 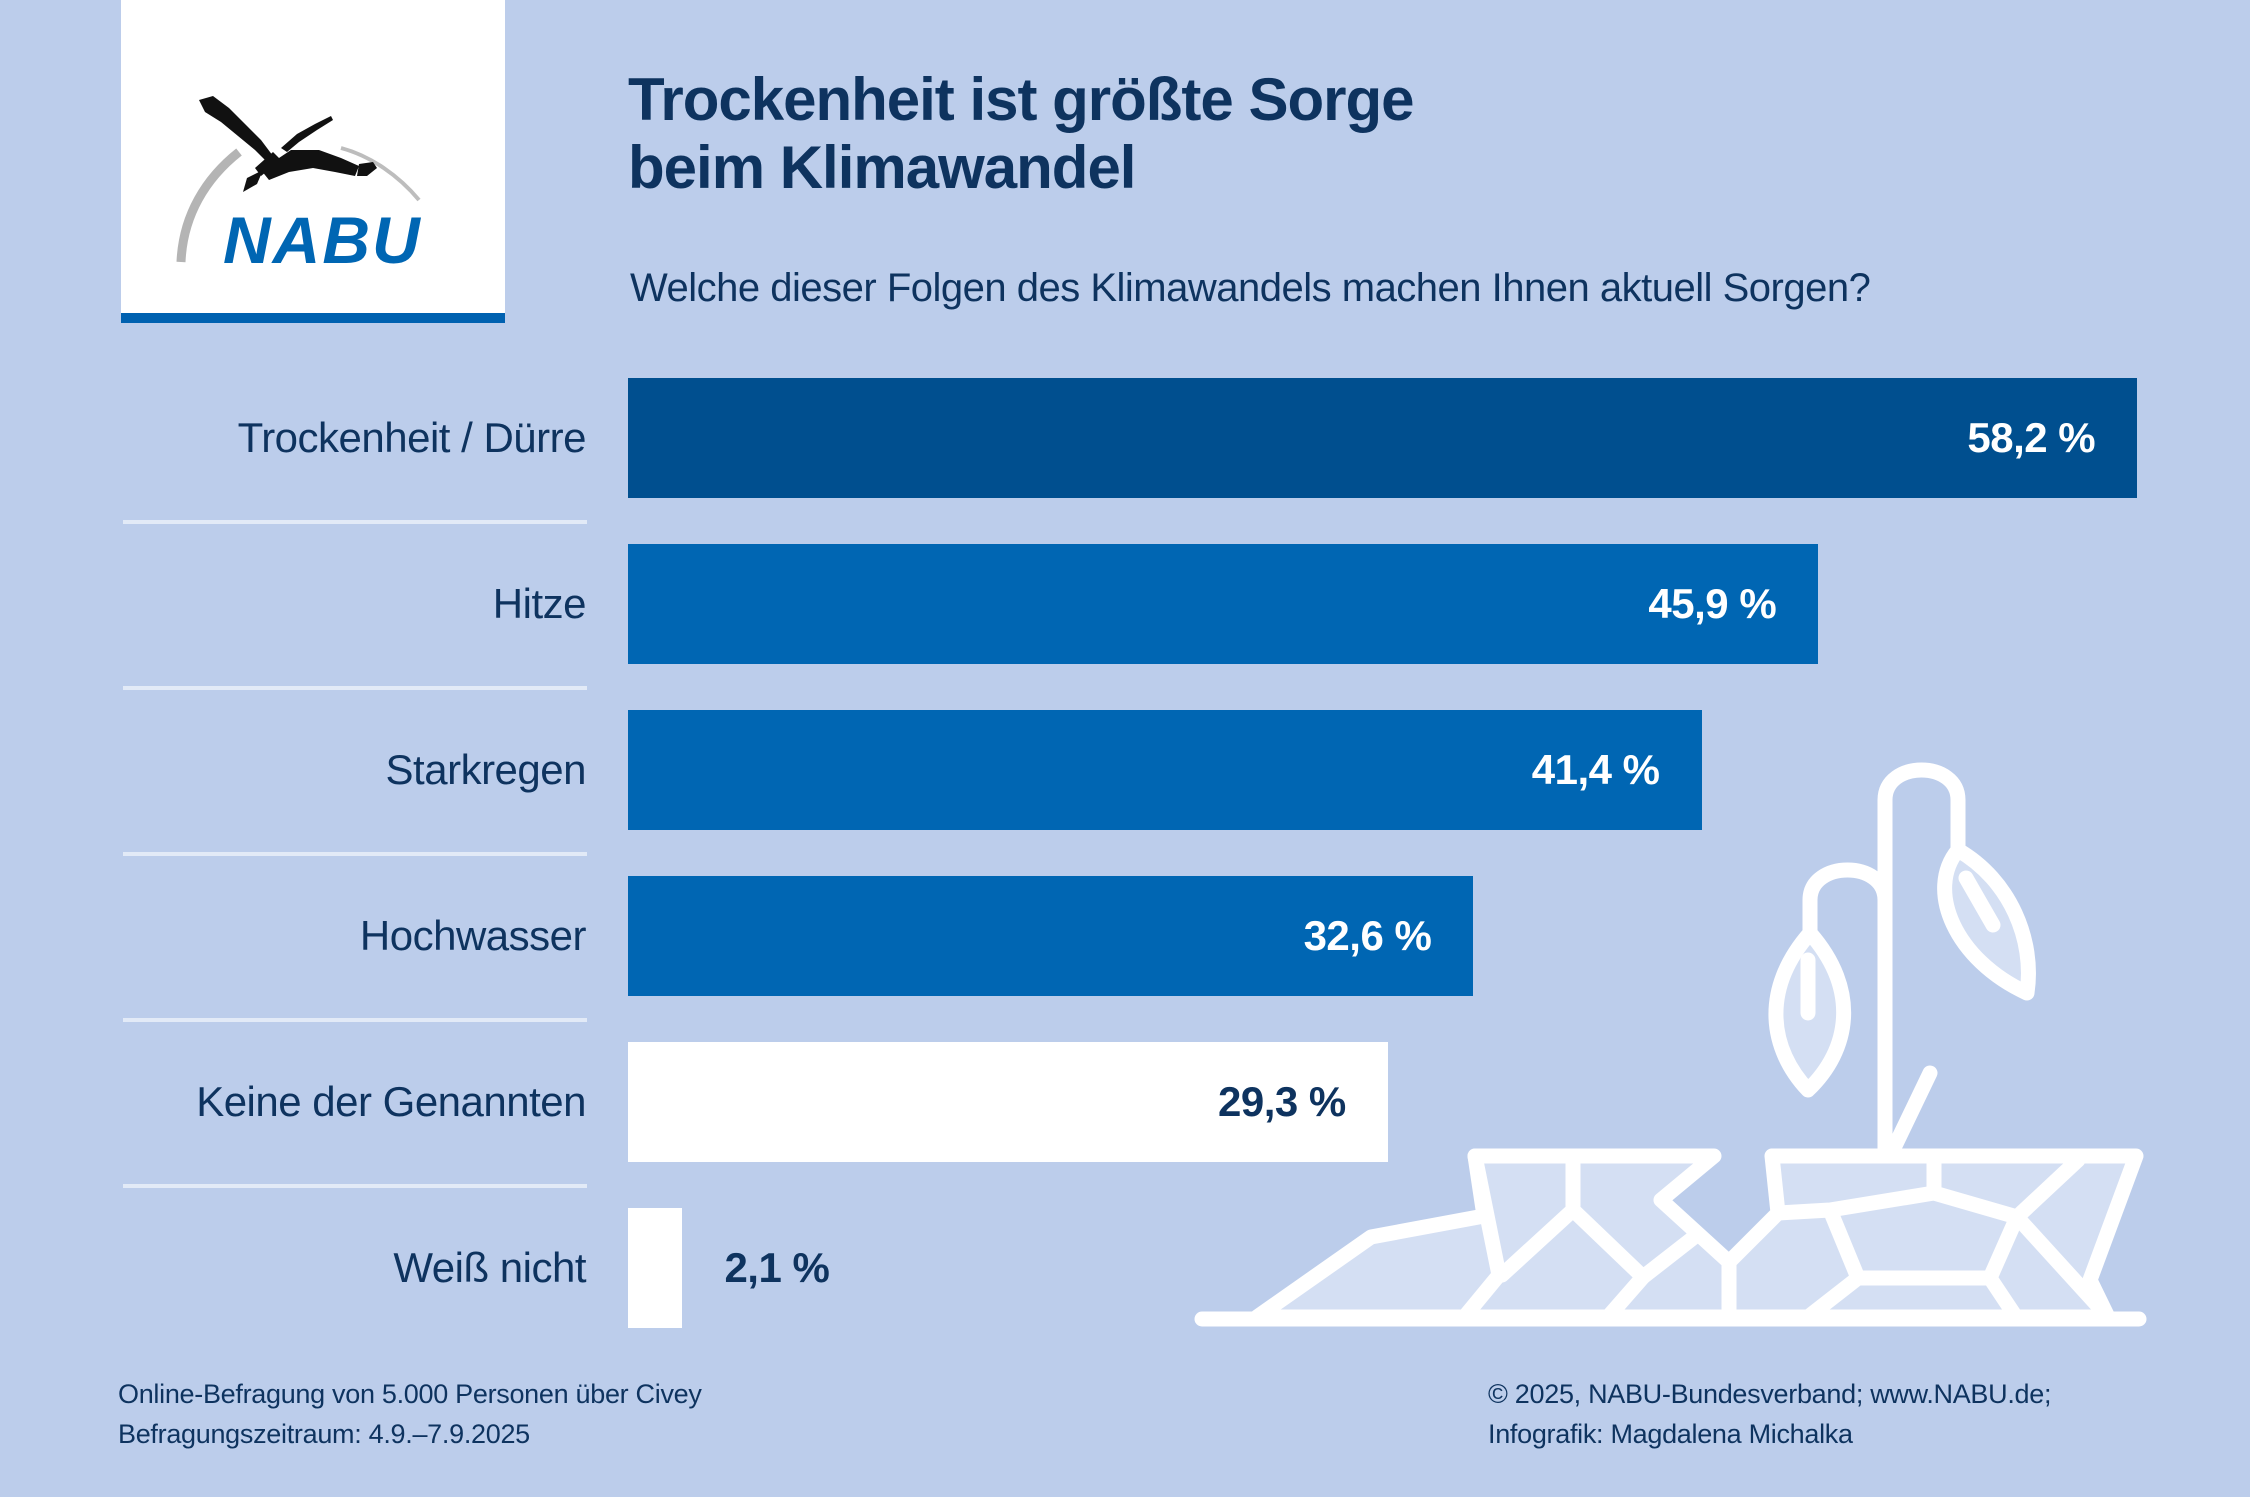 What do you see at coordinates (777, 1267) in the screenshot?
I see `bar-value-label: 2,1 %` at bounding box center [777, 1267].